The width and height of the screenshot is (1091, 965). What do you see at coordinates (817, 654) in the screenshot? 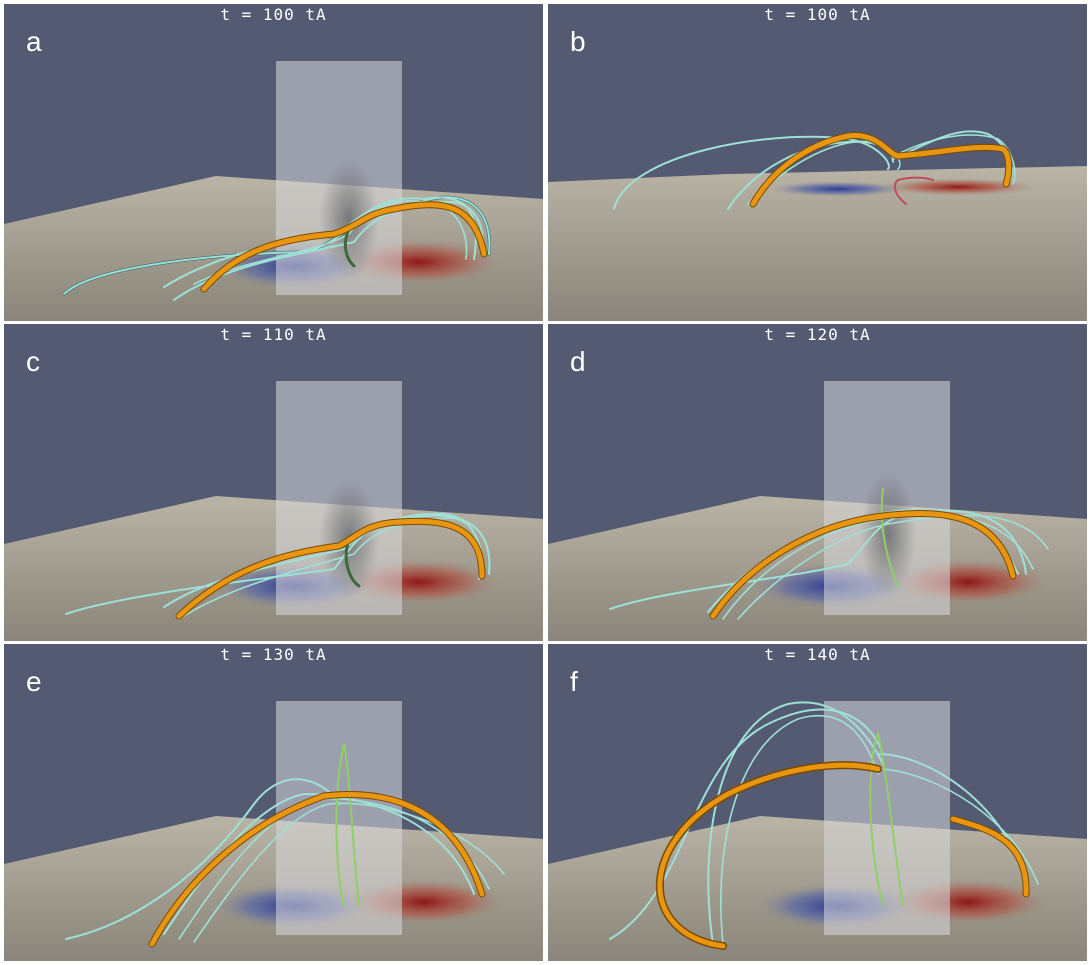
I see `time-label: t = 140 tA` at bounding box center [817, 654].